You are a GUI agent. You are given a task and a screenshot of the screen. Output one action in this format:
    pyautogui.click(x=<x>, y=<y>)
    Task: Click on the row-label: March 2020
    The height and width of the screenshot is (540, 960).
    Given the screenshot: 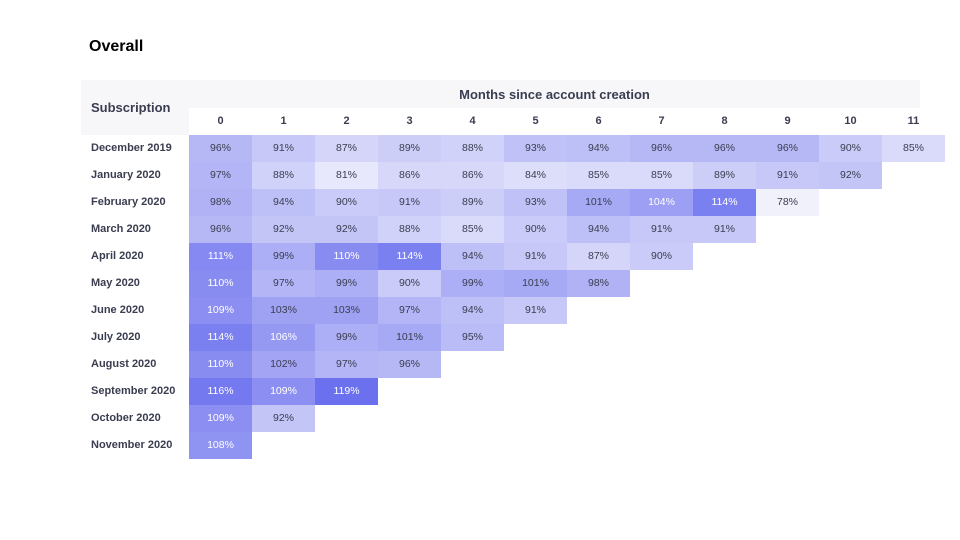 What is the action you would take?
    pyautogui.click(x=121, y=229)
    